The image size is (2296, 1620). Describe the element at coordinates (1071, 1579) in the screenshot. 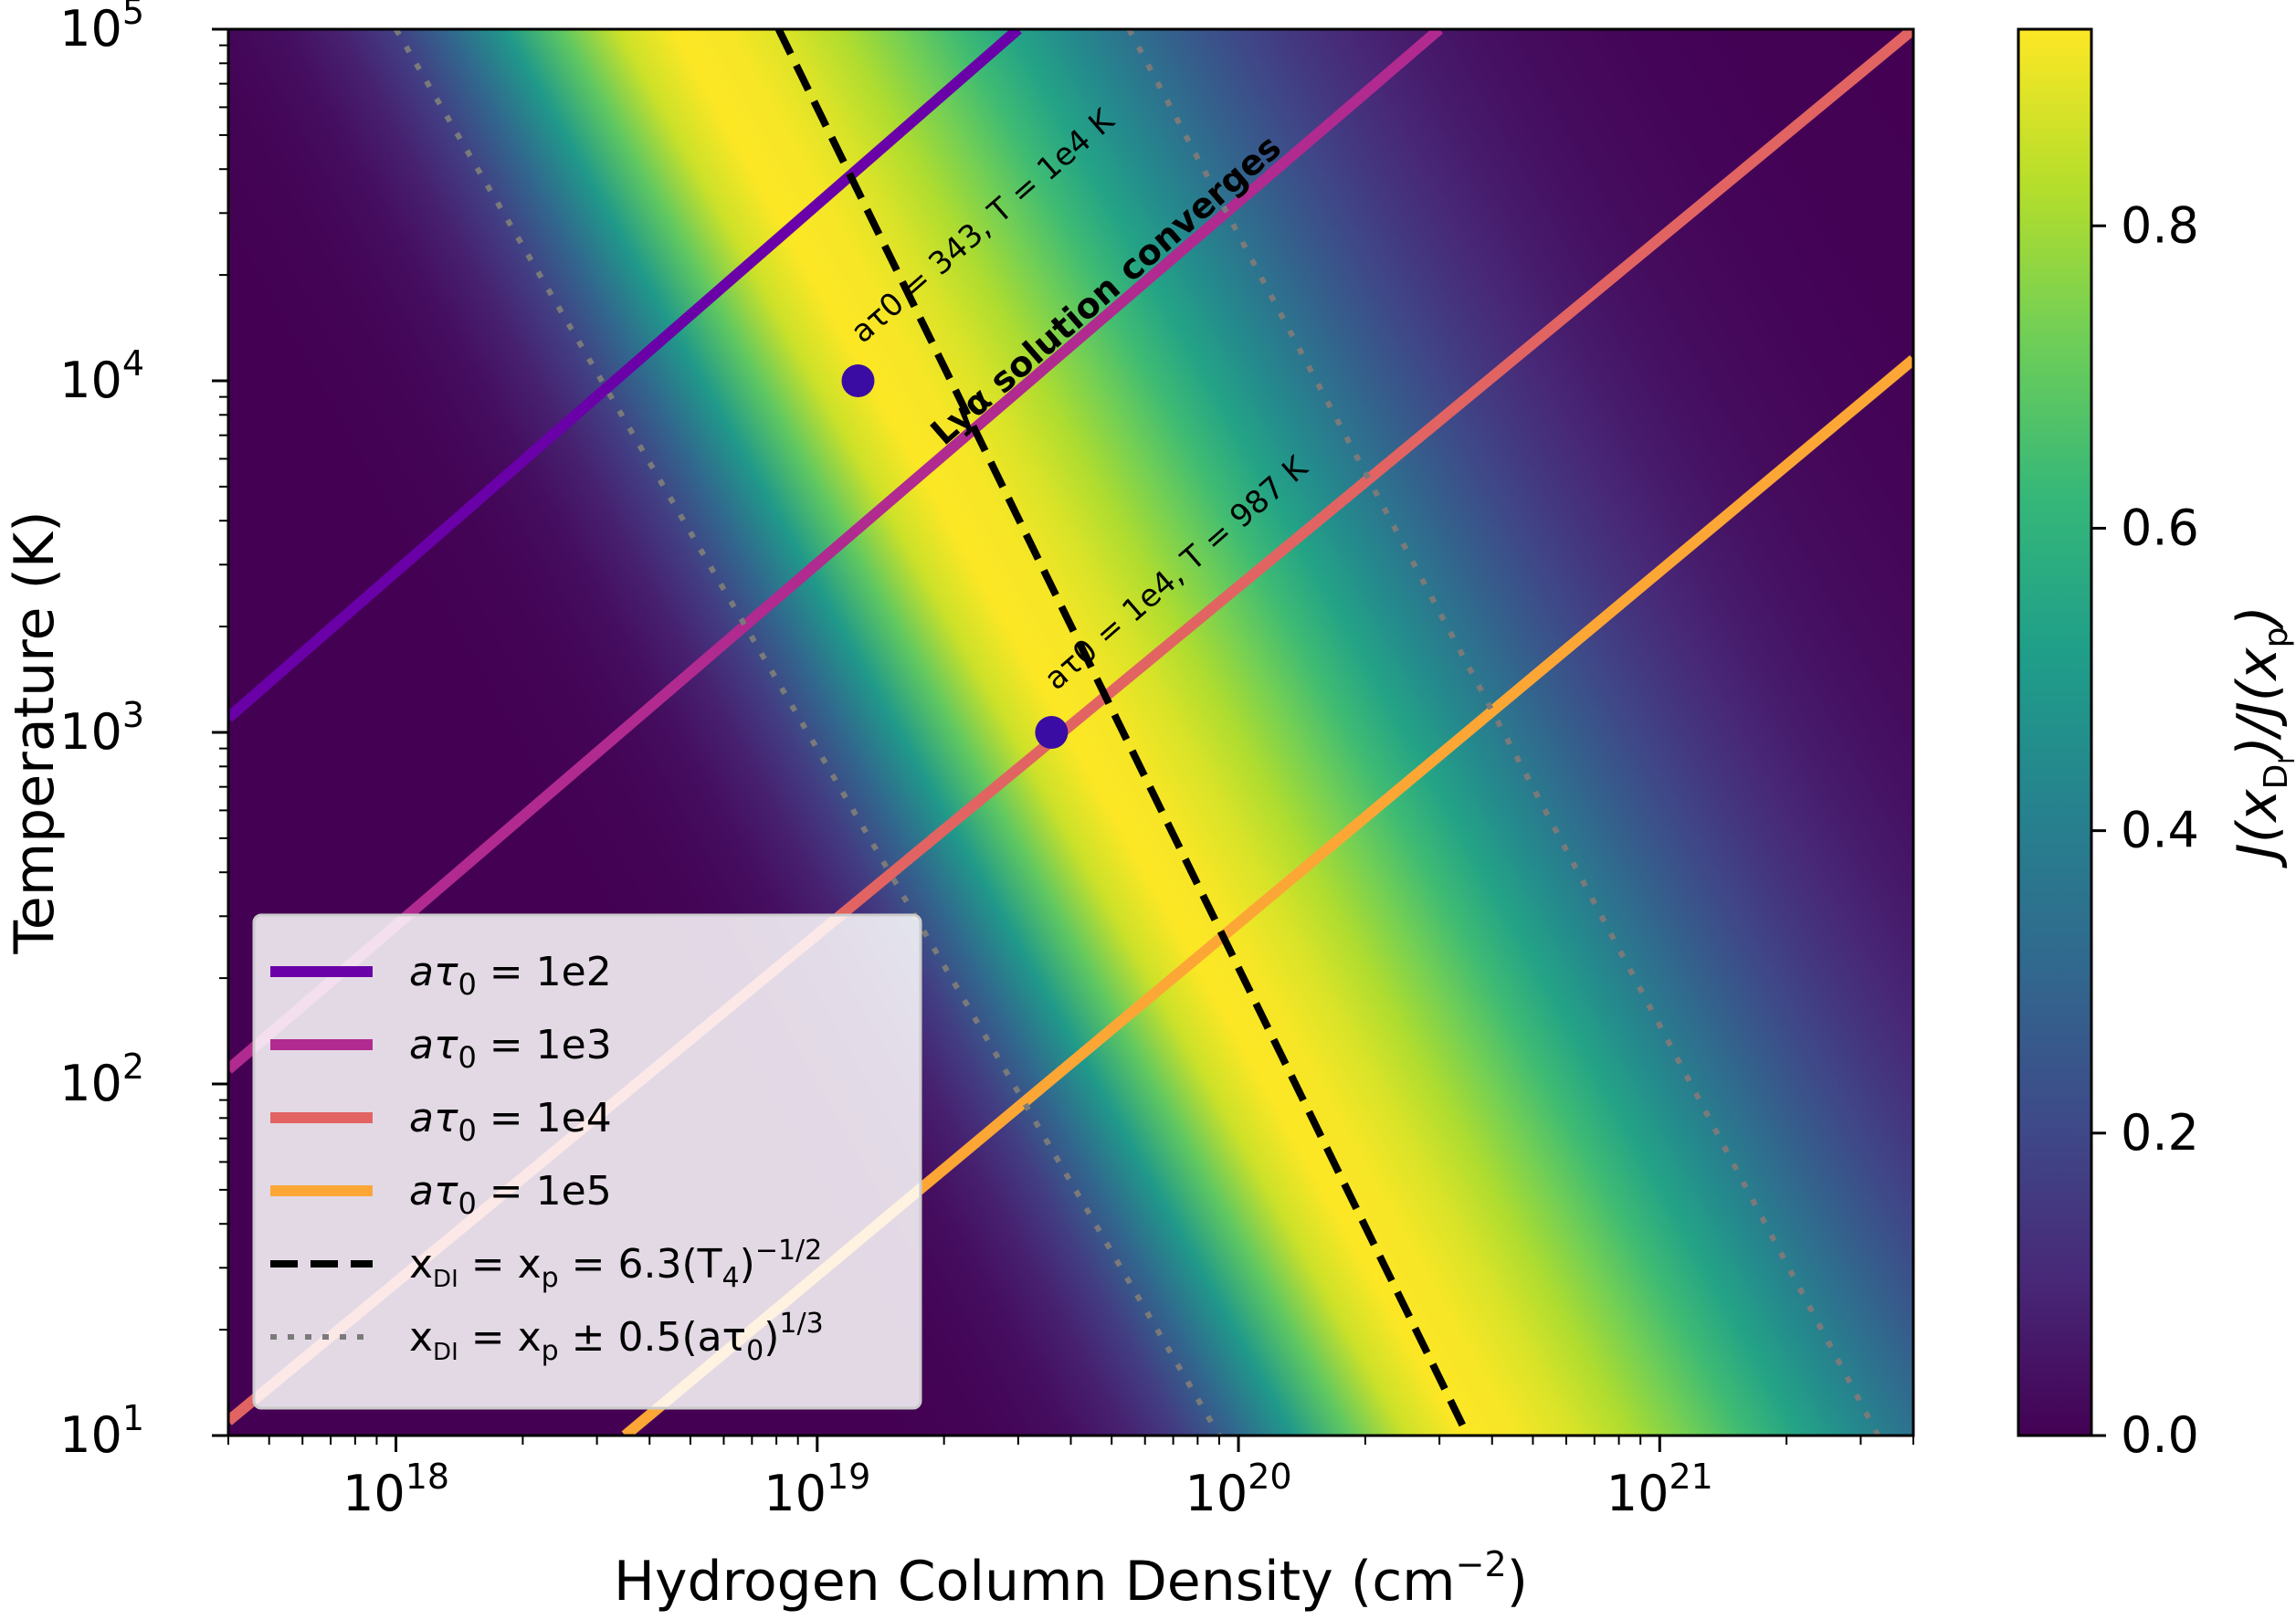

I see `x-axis-title: Hydrogen Column Density (cm−2)` at that location.